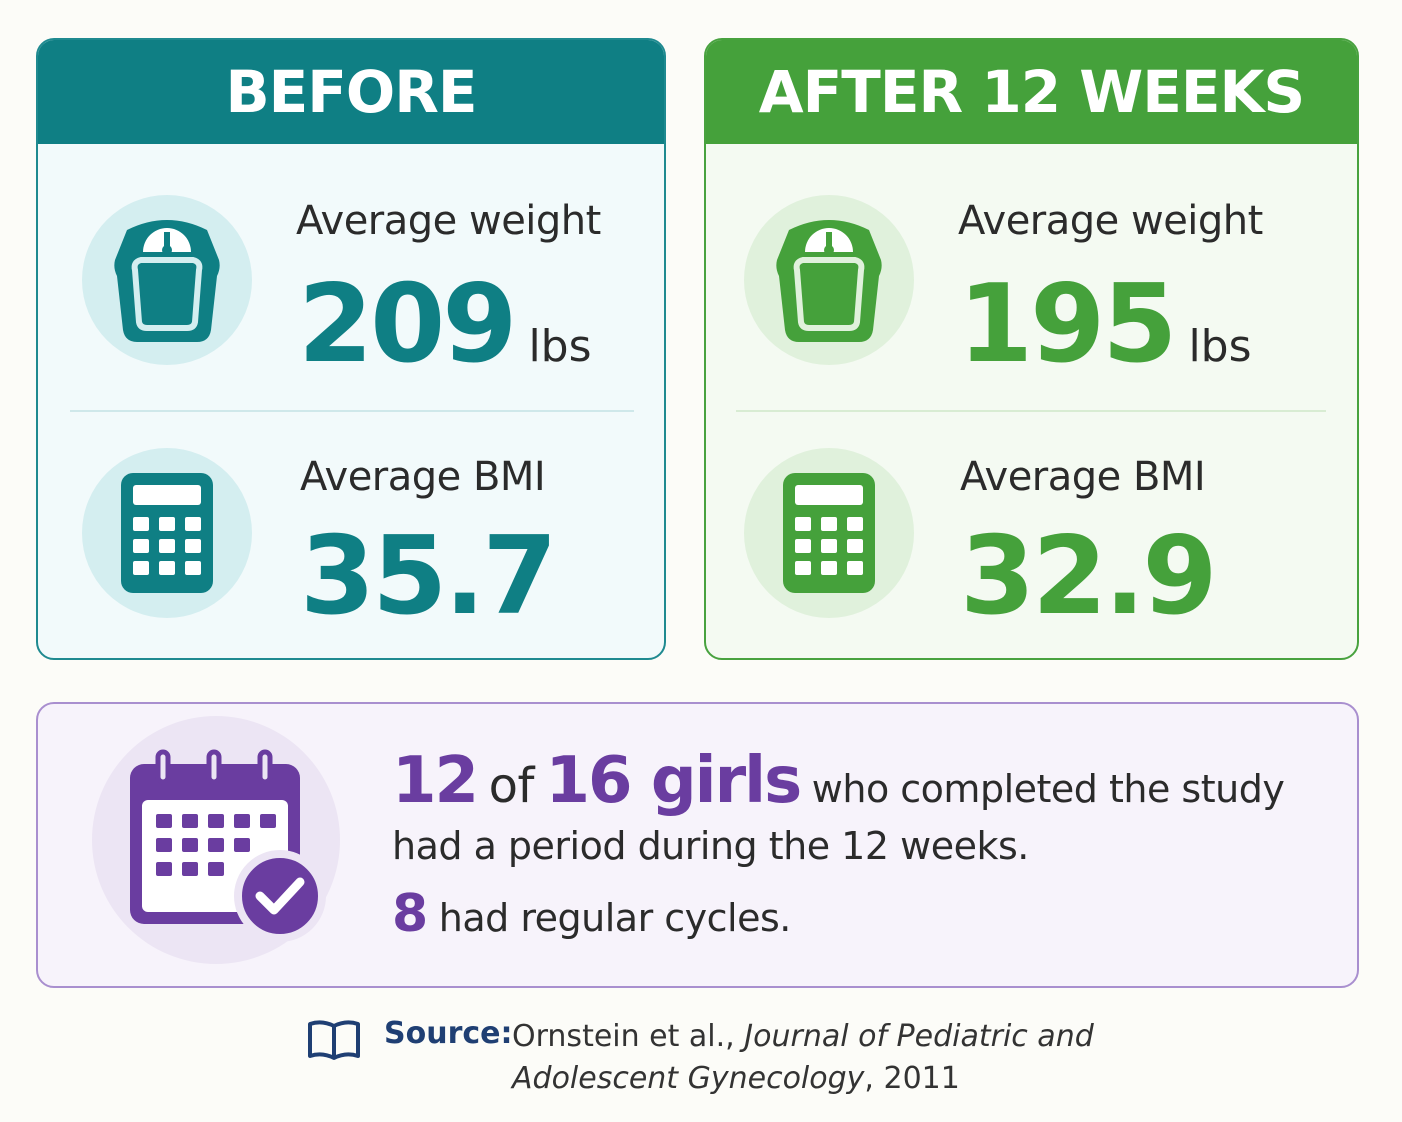 The width and height of the screenshot is (1402, 1122). I want to click on regular-count: 8, so click(410, 914).